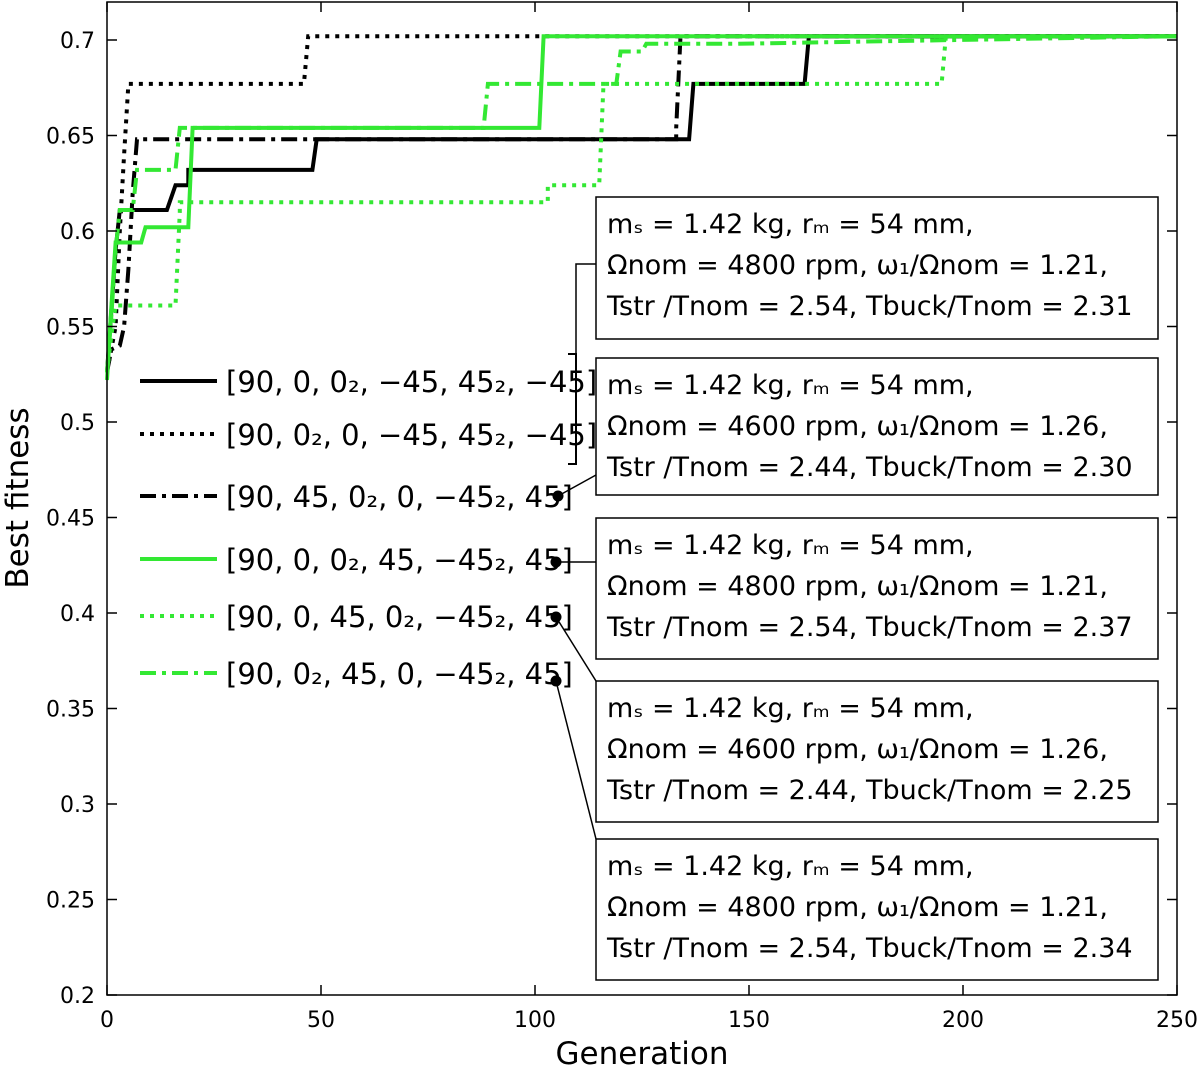 This screenshot has height=1070, width=1200. Describe the element at coordinates (411, 382) in the screenshot. I see `legend-label-1: [90, 0, 0₂, −45, 45₂, −45]` at that location.